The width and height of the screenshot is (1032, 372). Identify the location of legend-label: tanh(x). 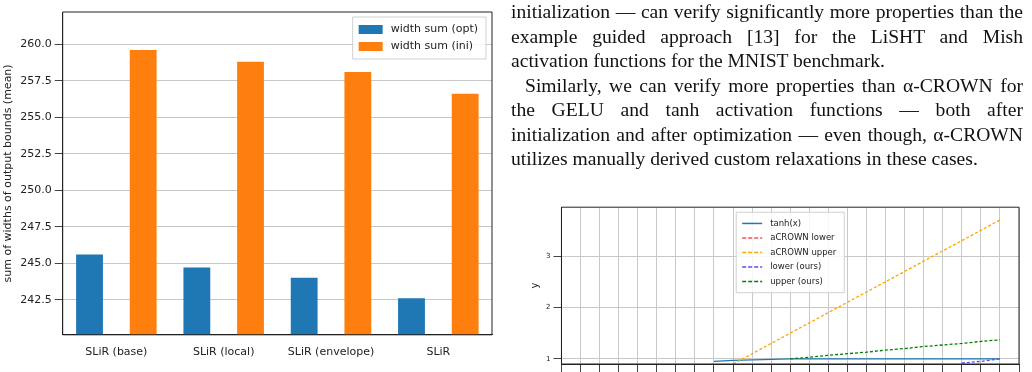
(786, 222).